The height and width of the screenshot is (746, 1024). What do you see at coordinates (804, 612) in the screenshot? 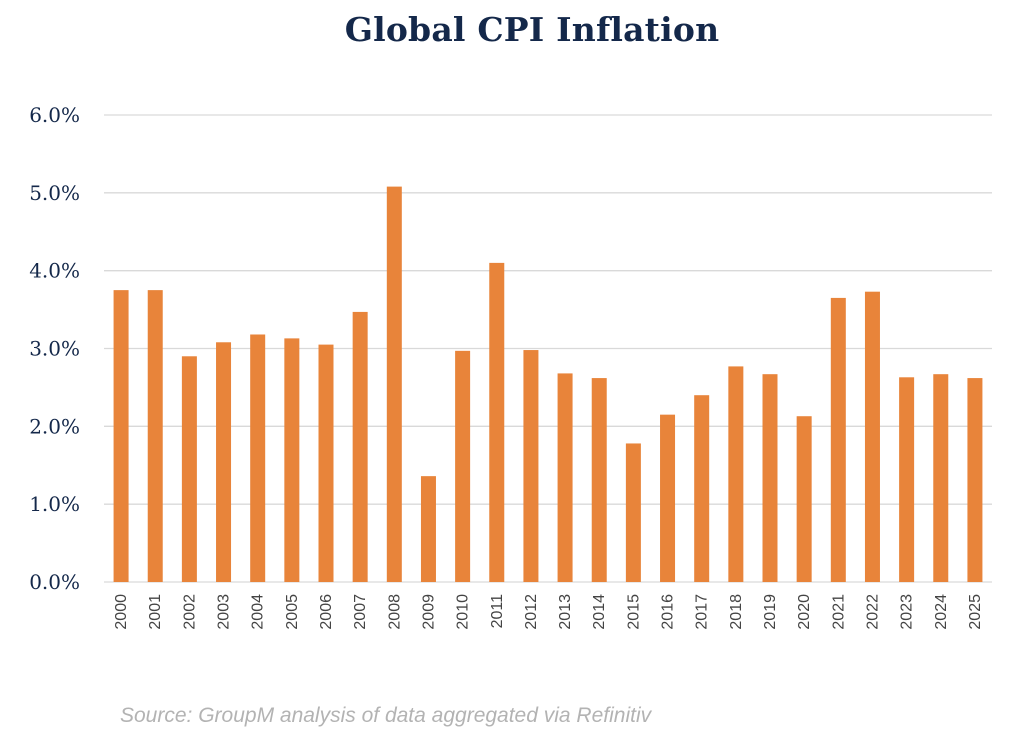
I see `x-tick-label: 2020` at bounding box center [804, 612].